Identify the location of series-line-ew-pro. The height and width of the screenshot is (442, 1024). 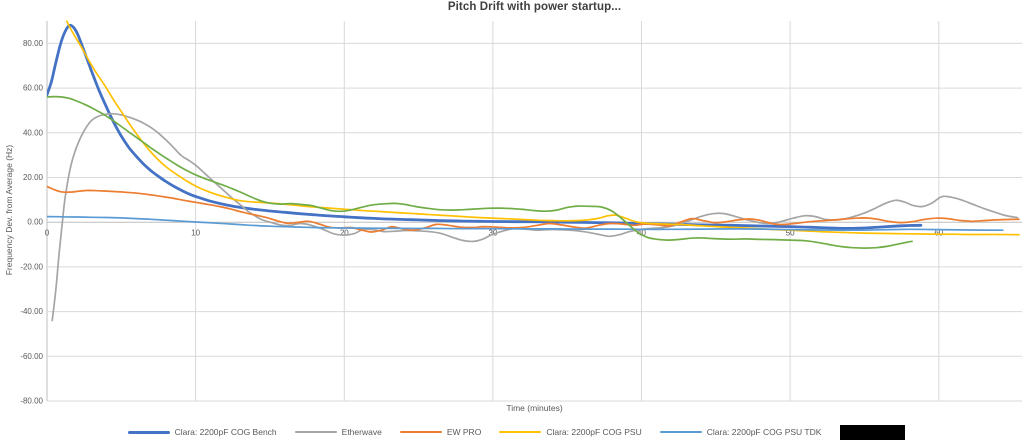
(533, 209).